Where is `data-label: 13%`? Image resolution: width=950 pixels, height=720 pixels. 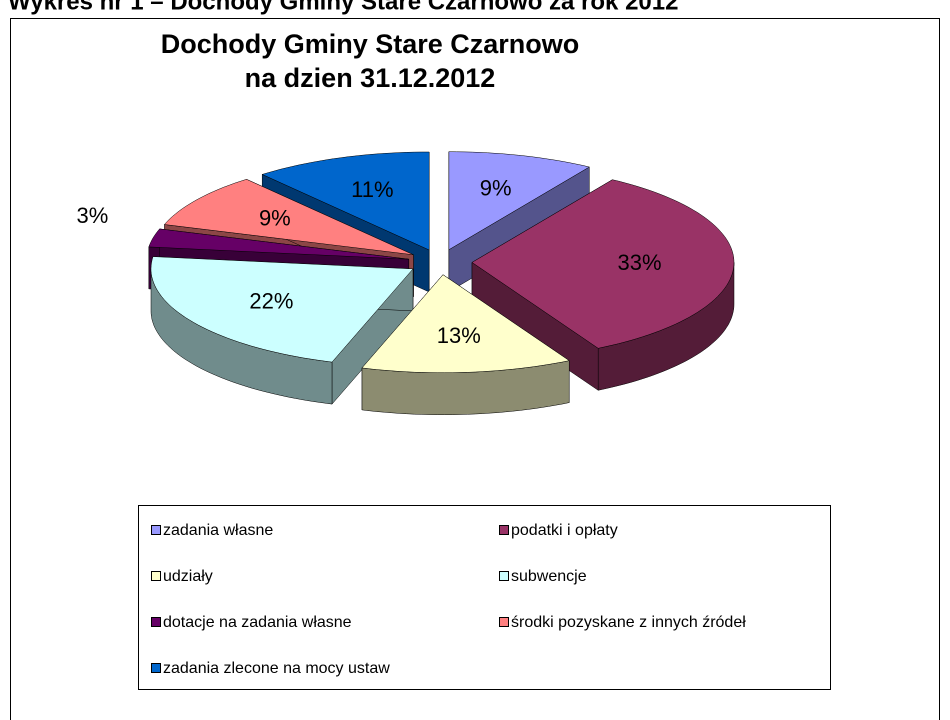
data-label: 13% is located at coordinates (459, 335).